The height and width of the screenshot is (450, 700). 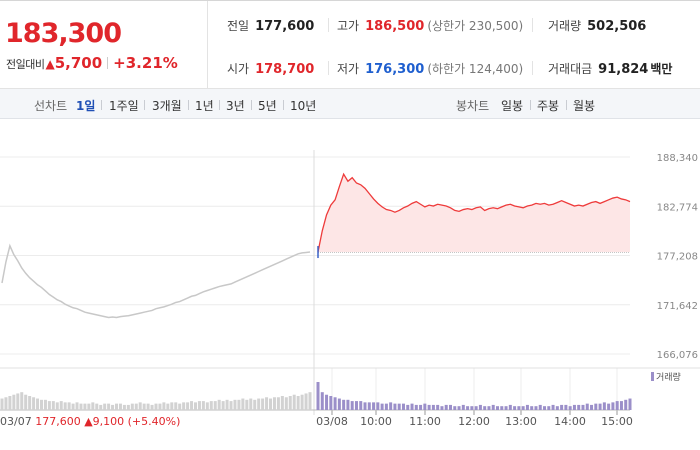 I want to click on volume-legend: 거래량, so click(x=668, y=377).